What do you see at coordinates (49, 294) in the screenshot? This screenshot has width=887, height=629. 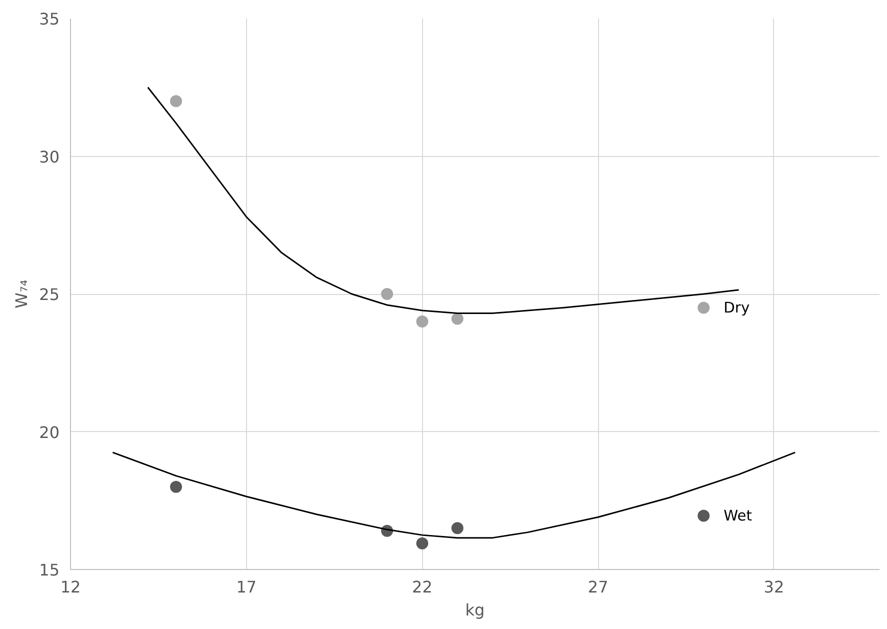 I see `y-tick-label: 25` at bounding box center [49, 294].